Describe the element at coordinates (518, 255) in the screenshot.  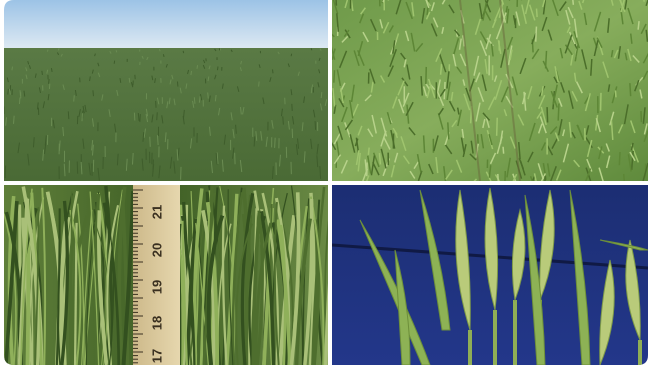
I see `wheat-head` at that location.